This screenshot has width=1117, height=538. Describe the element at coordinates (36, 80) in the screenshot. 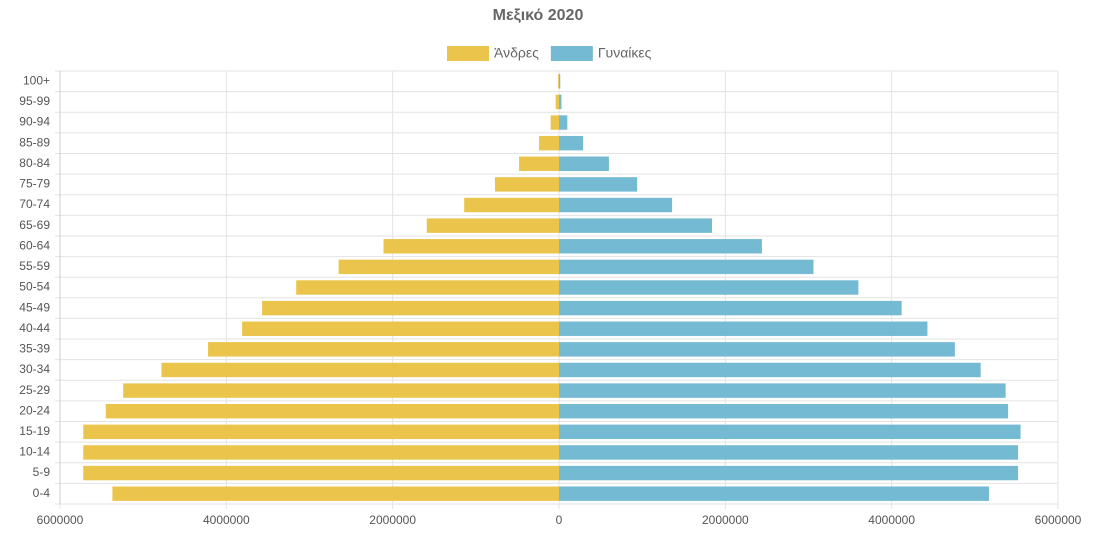

I see `y-tick-label: 100+` at that location.